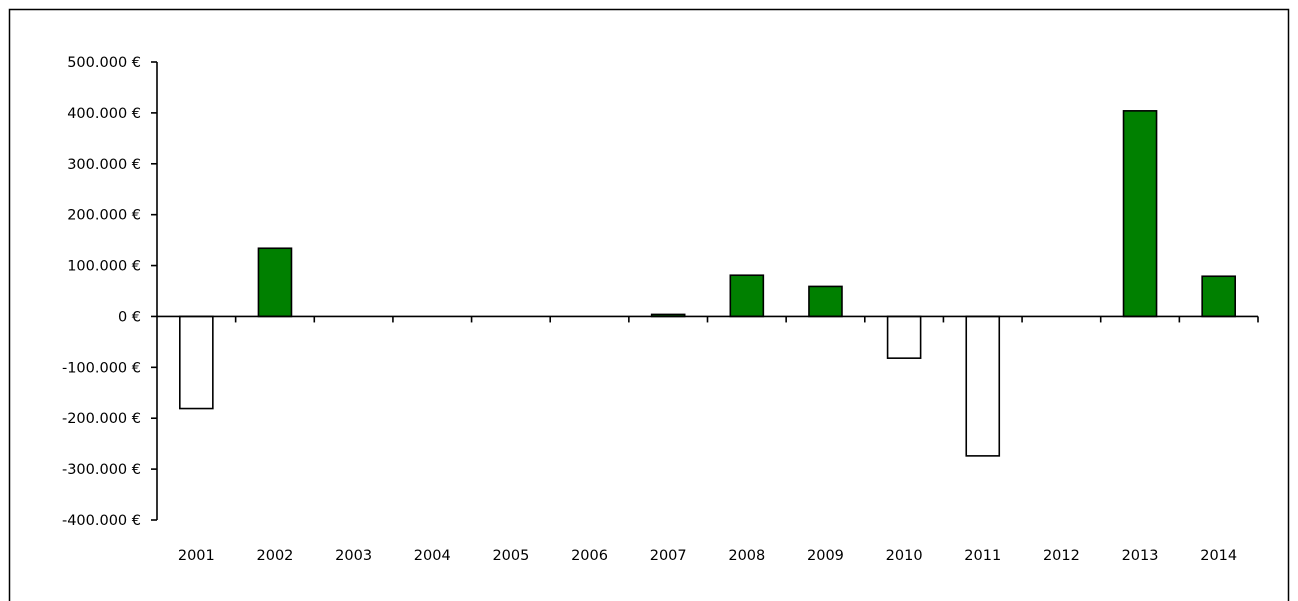 This screenshot has width=1298, height=601. What do you see at coordinates (1140, 214) in the screenshot?
I see `bar-2013` at bounding box center [1140, 214].